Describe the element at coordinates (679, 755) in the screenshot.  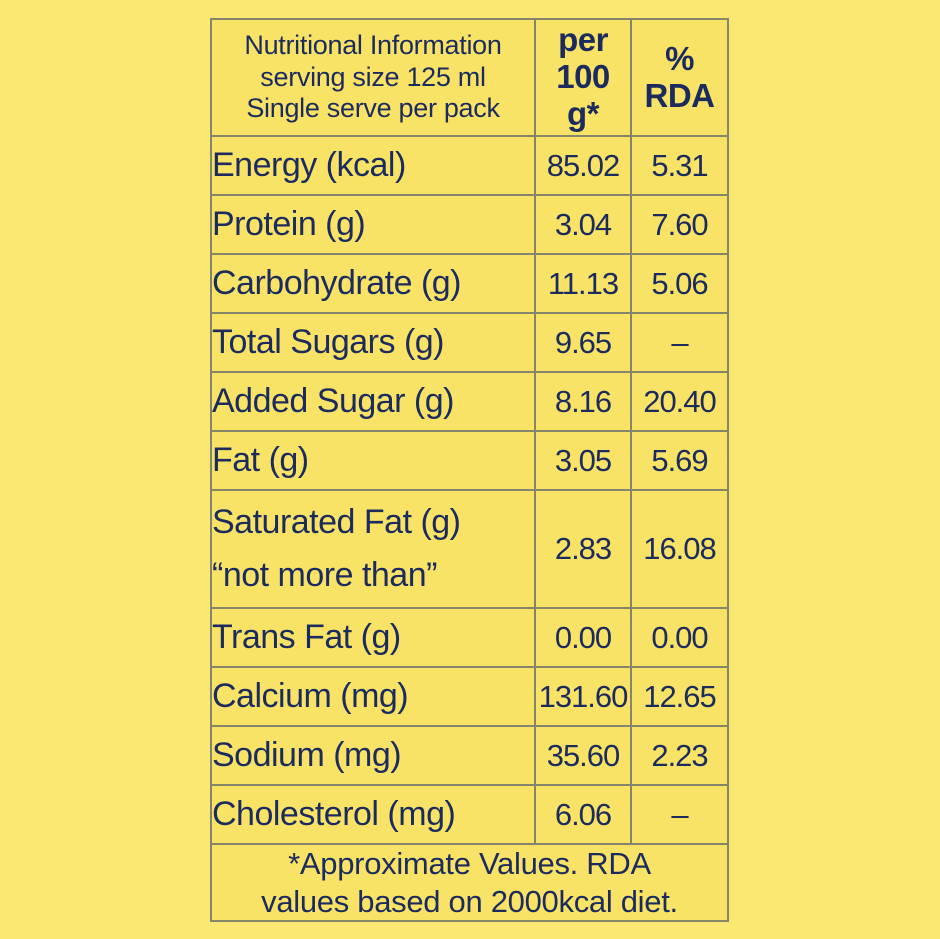
I see `rda-value: 2.23` at that location.